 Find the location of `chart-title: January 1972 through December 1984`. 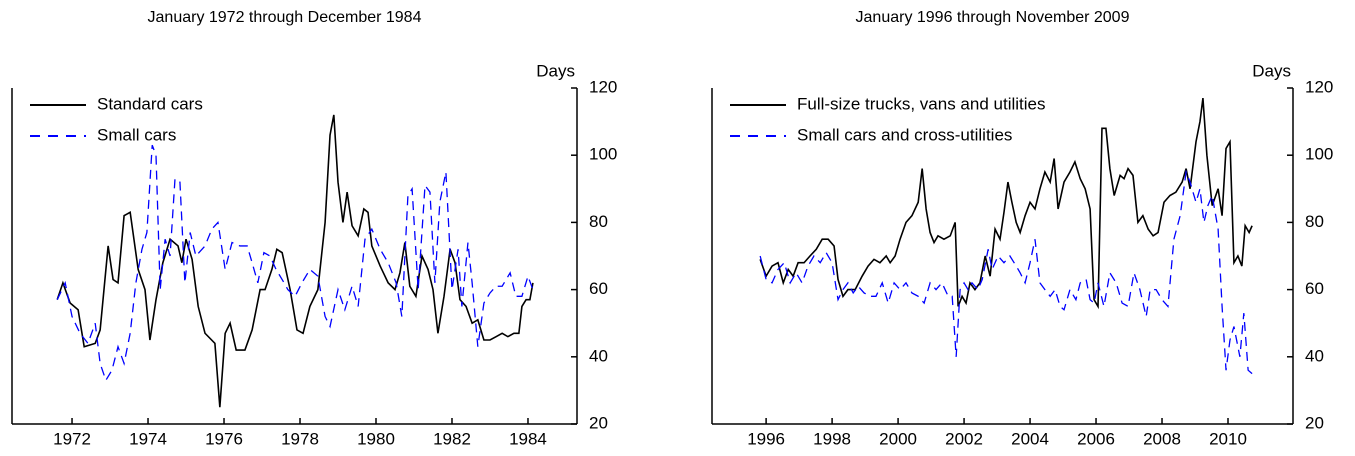

chart-title: January 1972 through December 1984 is located at coordinates (285, 17).